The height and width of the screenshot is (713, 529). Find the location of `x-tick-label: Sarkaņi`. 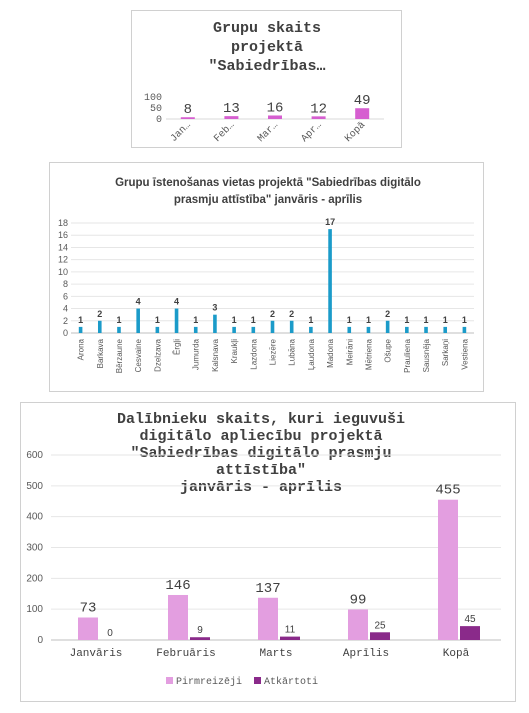

x-tick-label: Sarkaņi is located at coordinates (445, 352).